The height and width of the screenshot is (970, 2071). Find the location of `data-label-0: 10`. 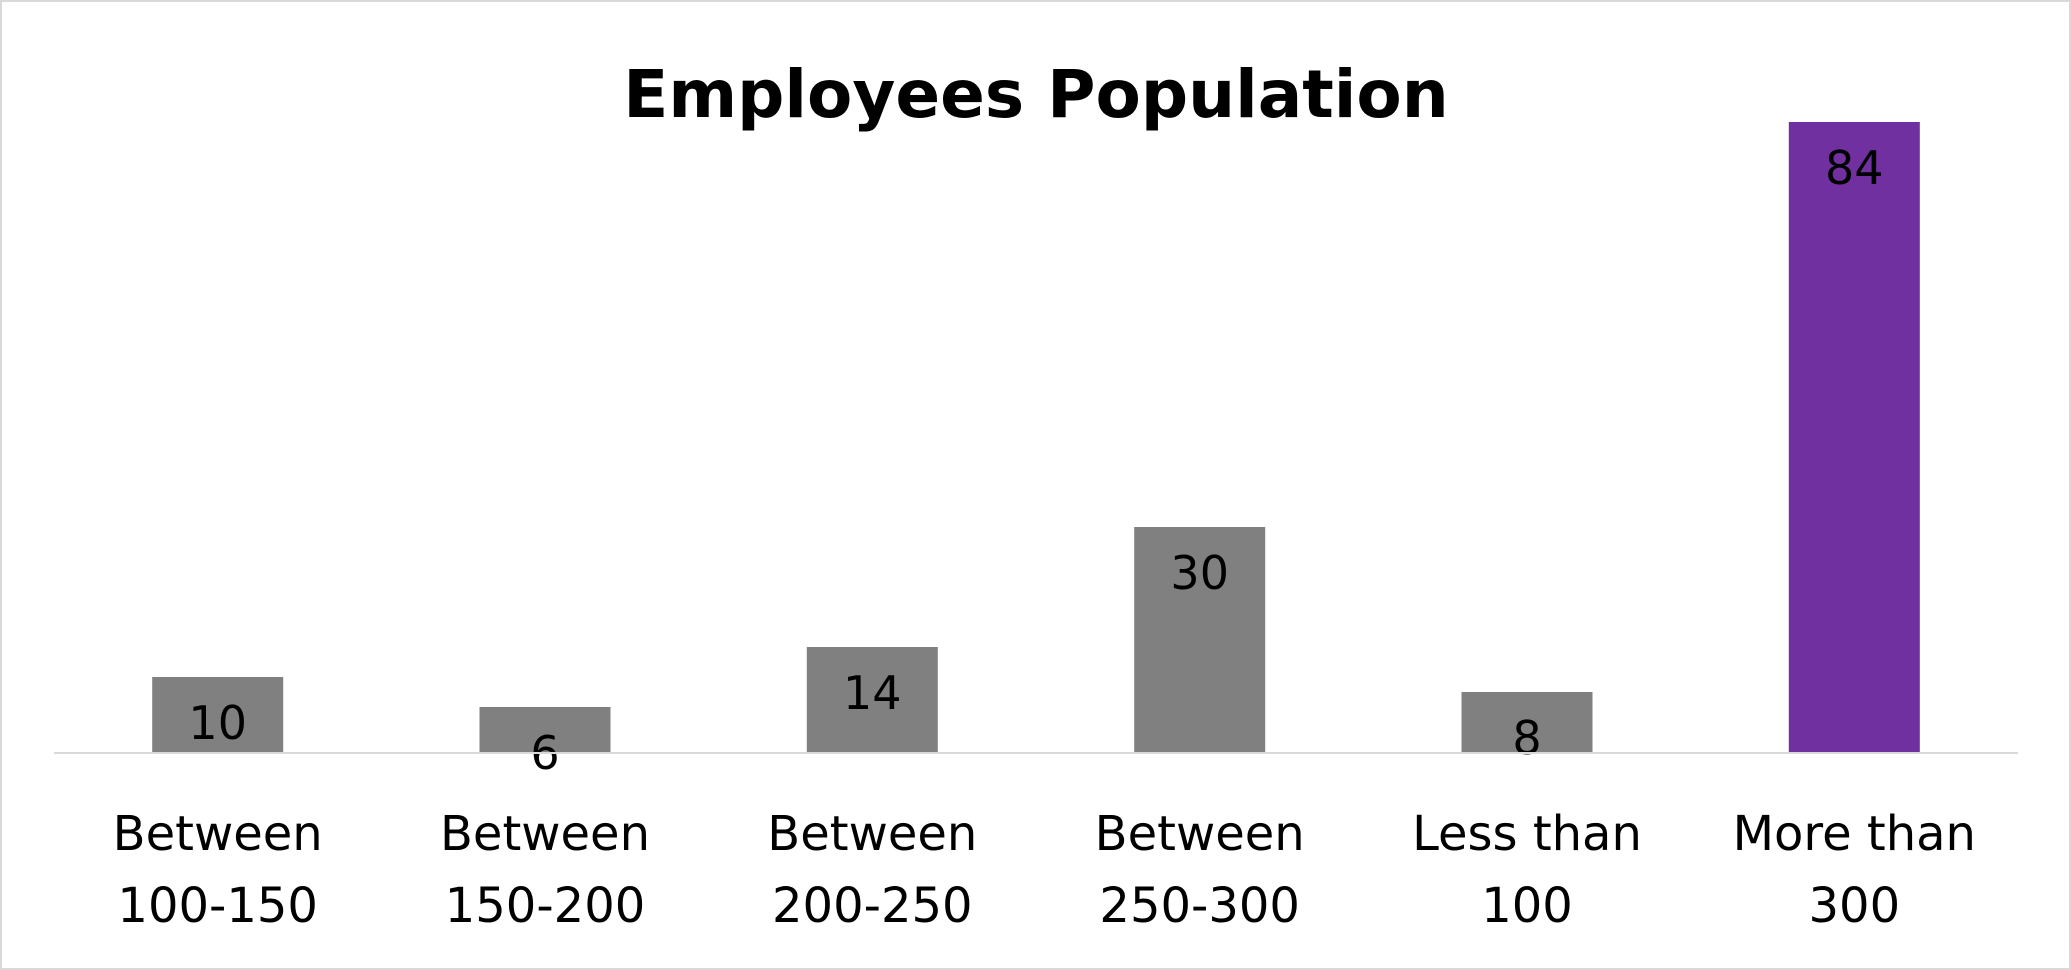

data-label-0: 10 is located at coordinates (217, 723).